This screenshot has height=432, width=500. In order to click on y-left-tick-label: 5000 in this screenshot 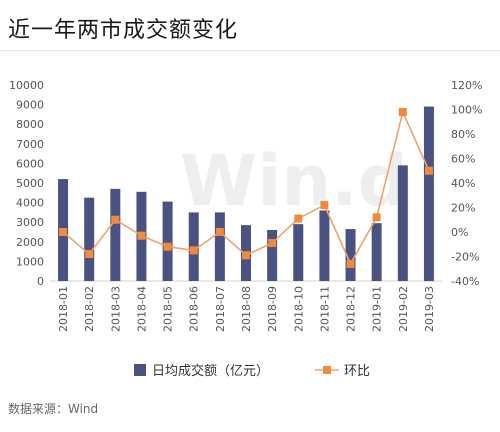, I will do `click(30, 183)`.